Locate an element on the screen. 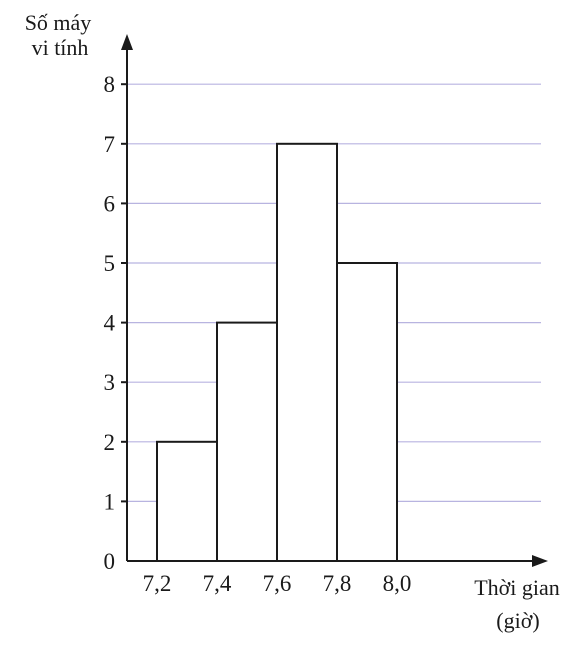 The width and height of the screenshot is (578, 647). y-tick-label: 4 is located at coordinates (110, 323).